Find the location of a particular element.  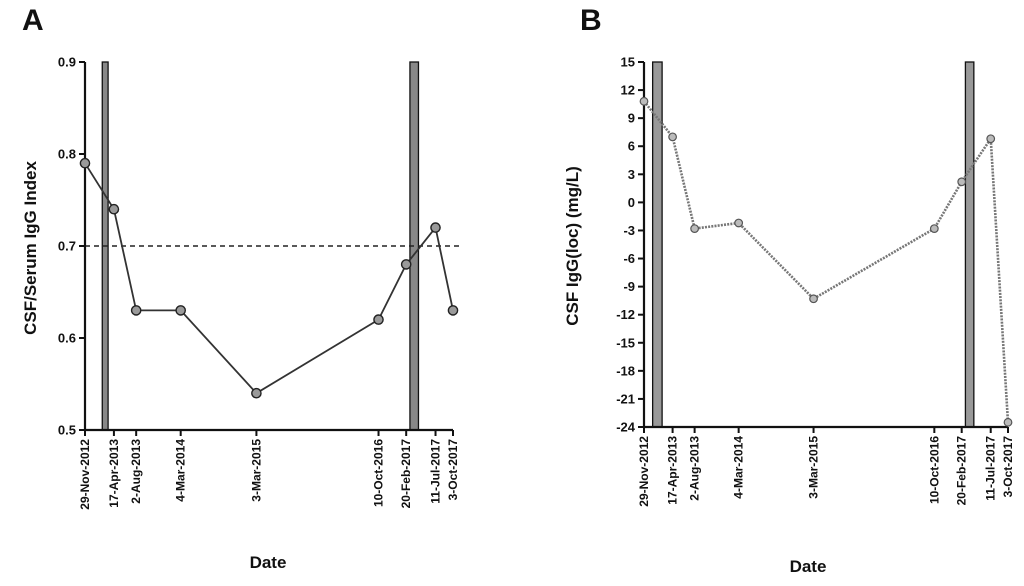

panel-a-x-tick-label: 11-Jul-2017 is located at coordinates (436, 471).